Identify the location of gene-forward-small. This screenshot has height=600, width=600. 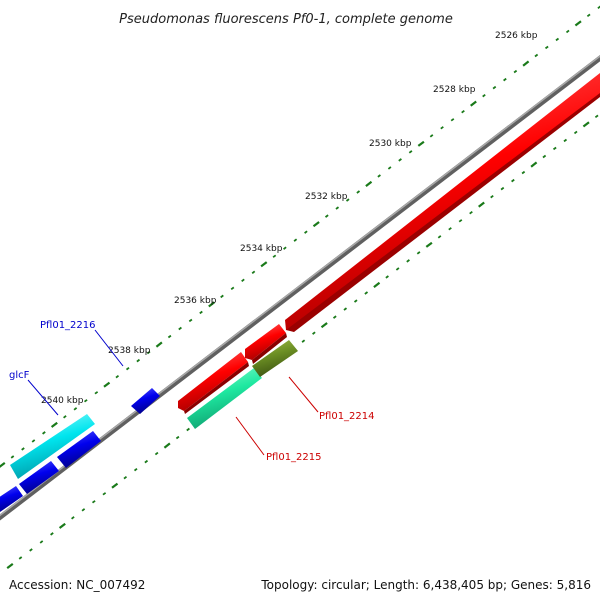
(213, 381).